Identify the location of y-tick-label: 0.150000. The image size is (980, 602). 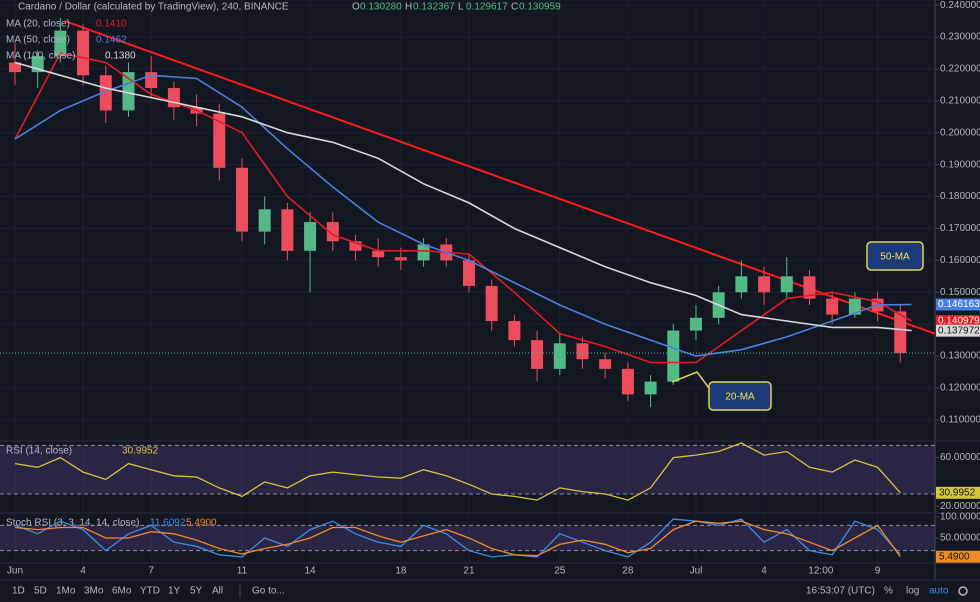
(960, 292).